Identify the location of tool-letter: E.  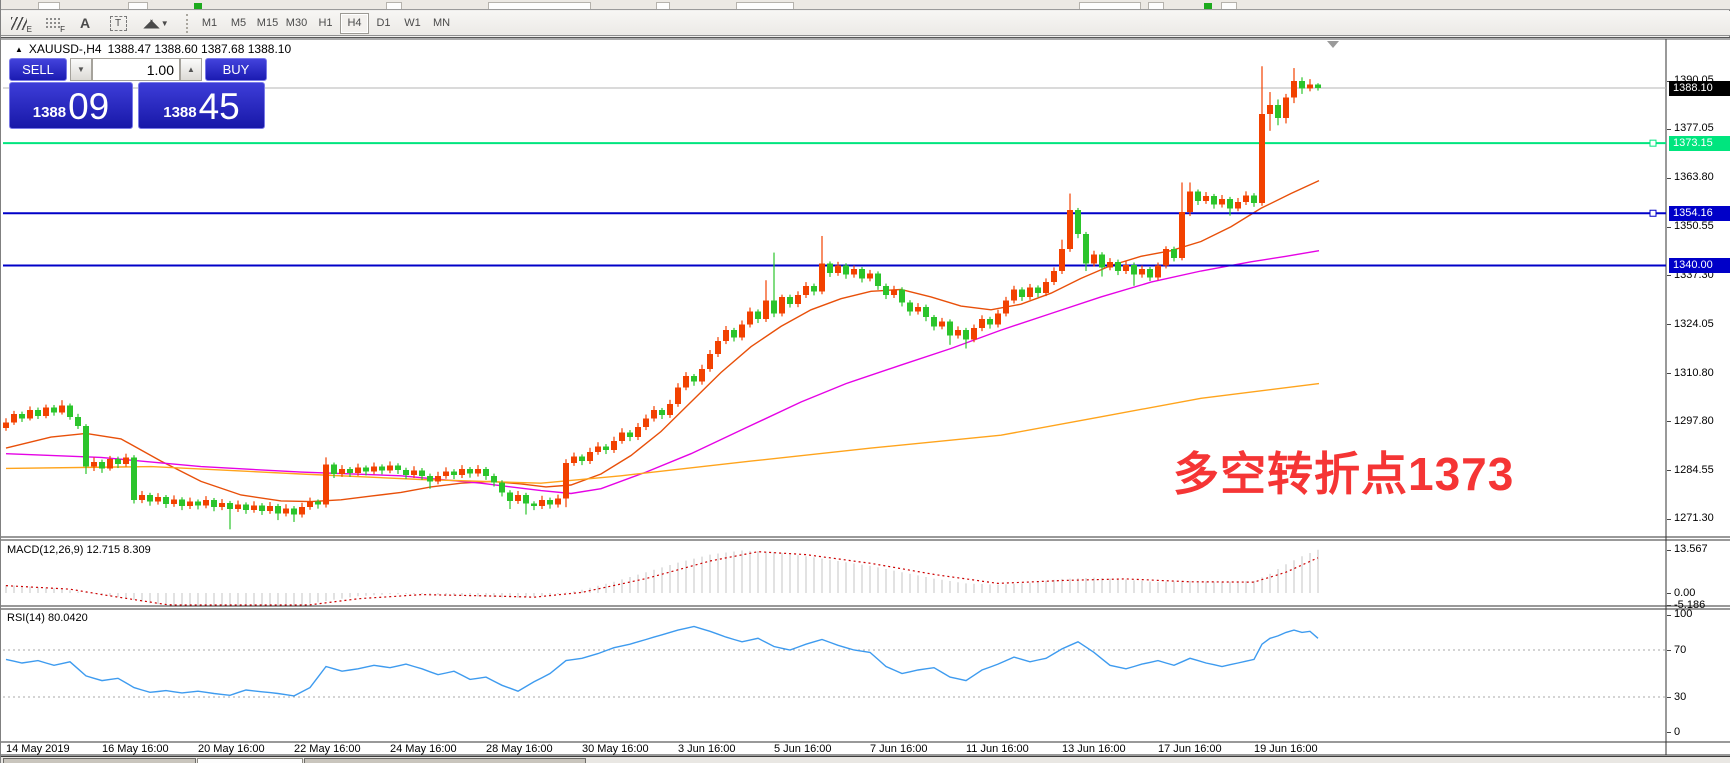
(29, 29).